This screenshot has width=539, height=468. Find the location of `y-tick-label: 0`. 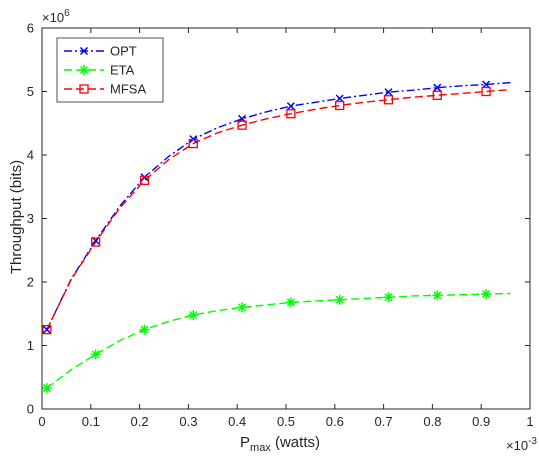

y-tick-label: 0 is located at coordinates (30, 409).